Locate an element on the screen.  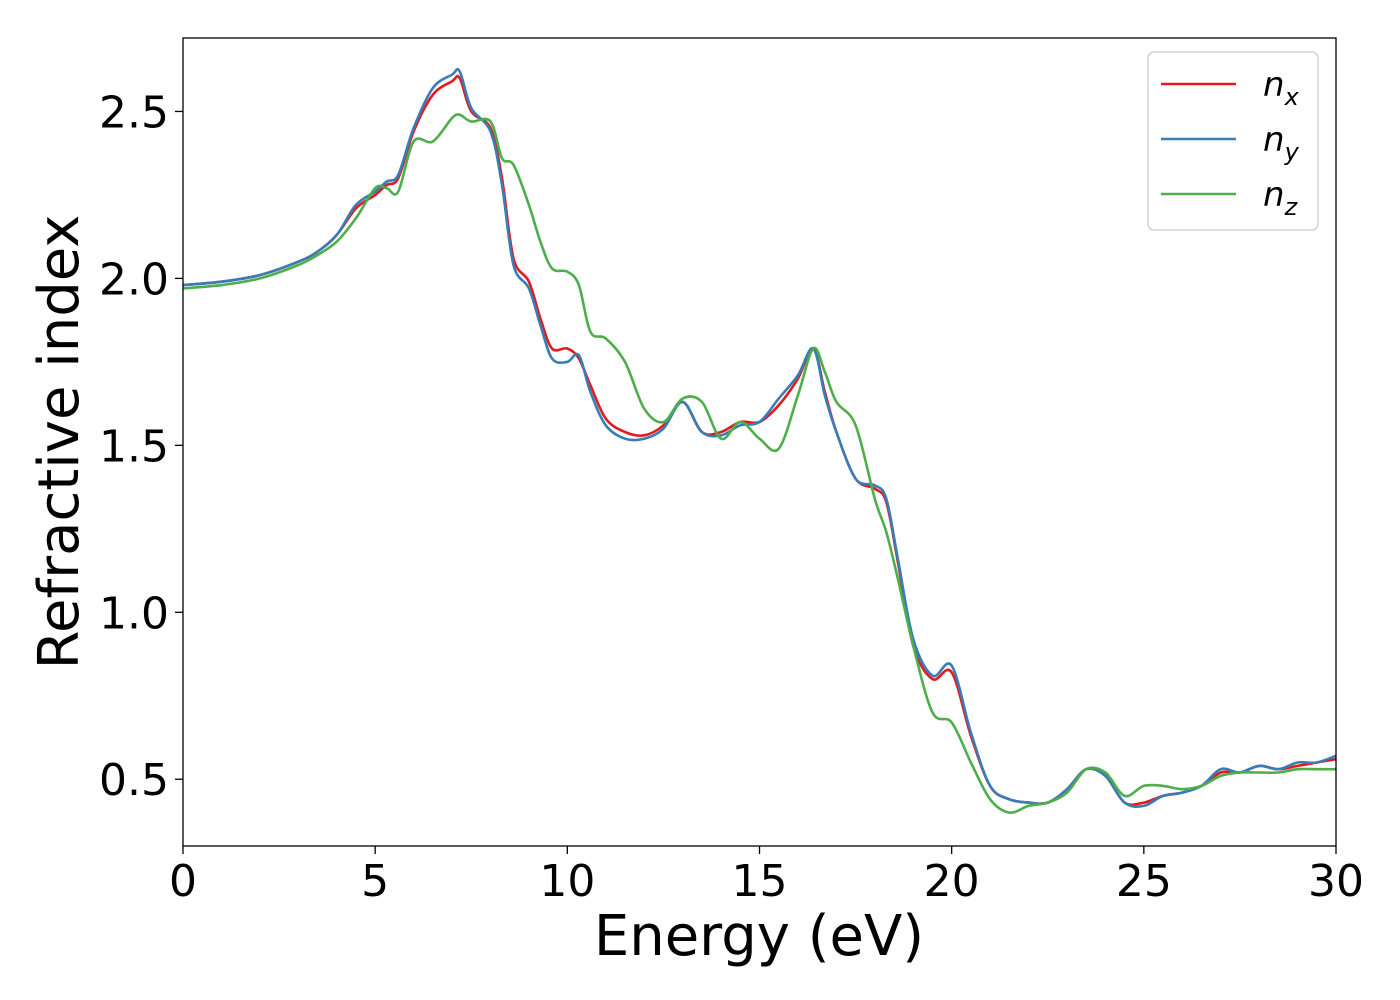
legend-label-x: nx is located at coordinates (1281, 88).